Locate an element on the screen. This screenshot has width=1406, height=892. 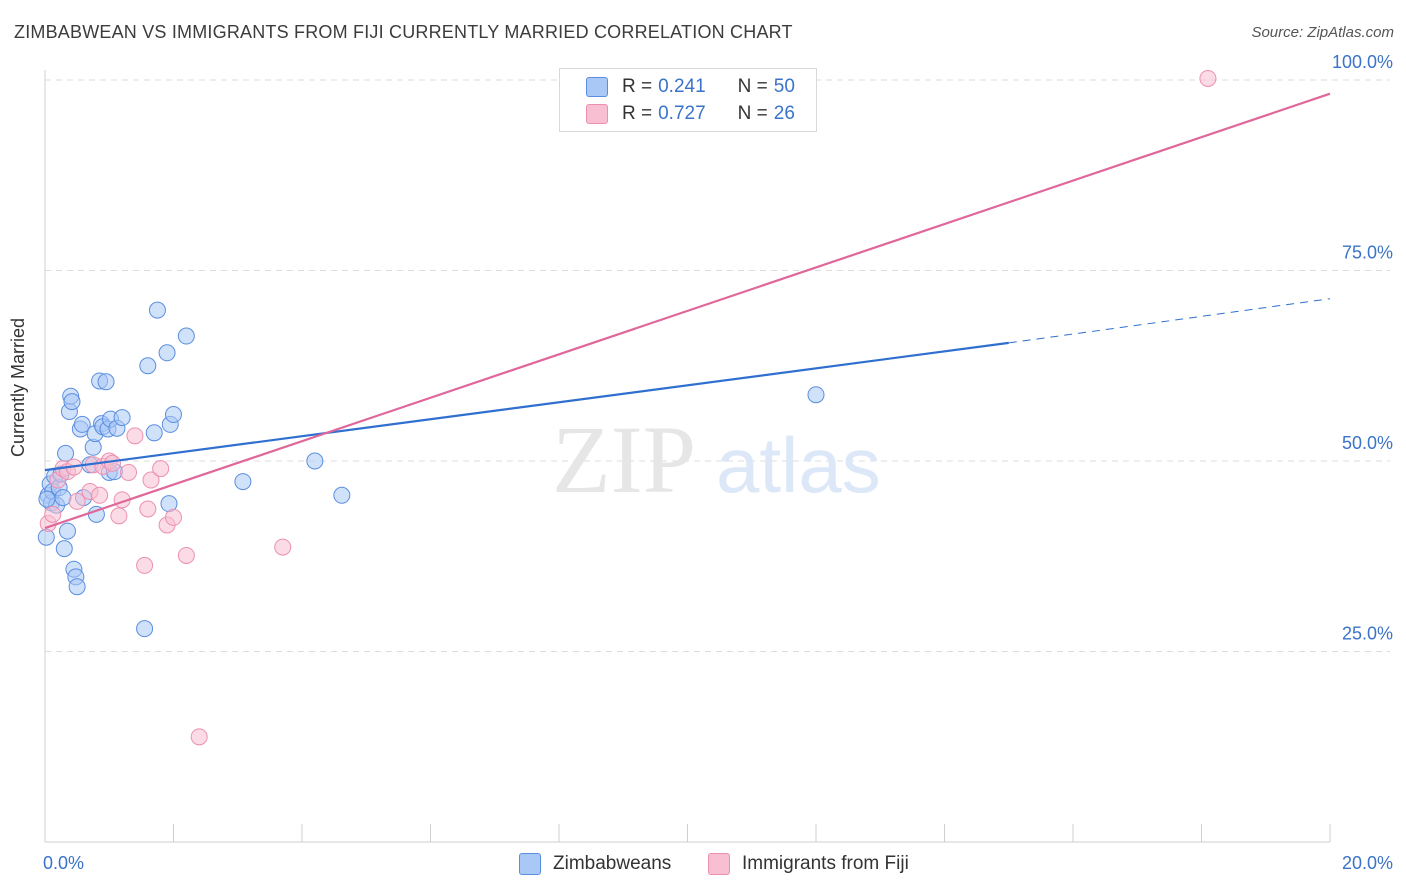
legend-row-zimbabweans: R = 0.241 N = 50 is located at coordinates (690, 87).